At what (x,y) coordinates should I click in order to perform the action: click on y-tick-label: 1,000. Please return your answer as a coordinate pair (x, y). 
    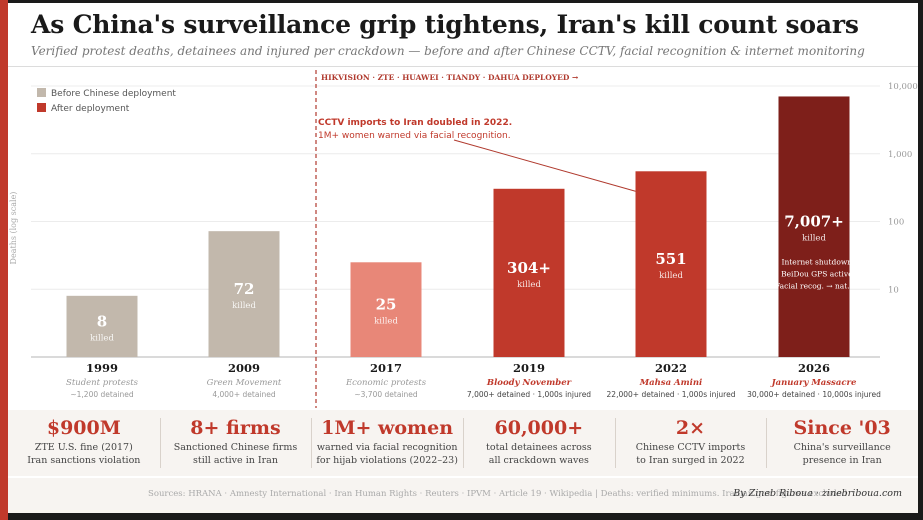
    Looking at the image, I should click on (900, 155).